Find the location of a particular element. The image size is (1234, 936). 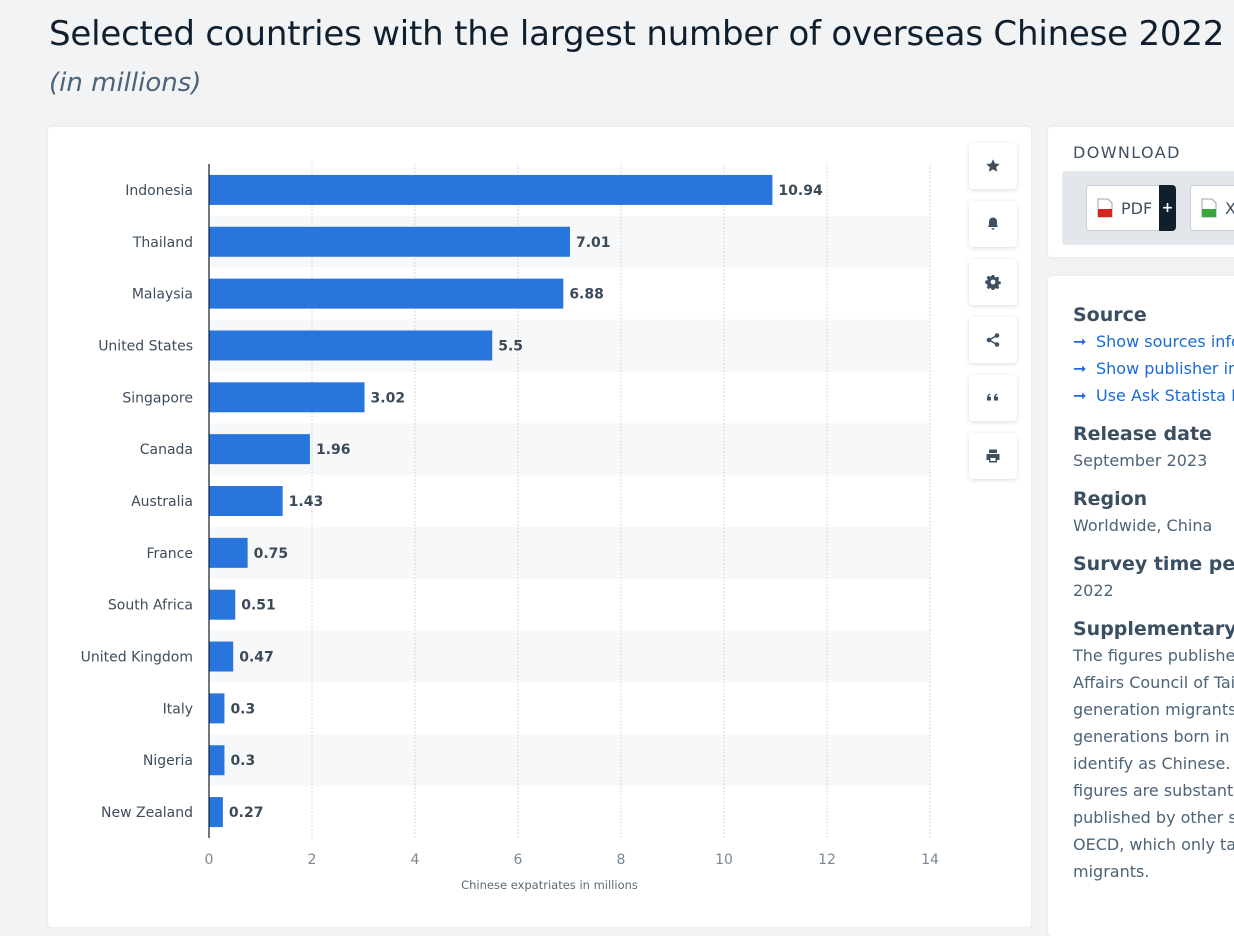

x-tick-label: 2 is located at coordinates (312, 860).